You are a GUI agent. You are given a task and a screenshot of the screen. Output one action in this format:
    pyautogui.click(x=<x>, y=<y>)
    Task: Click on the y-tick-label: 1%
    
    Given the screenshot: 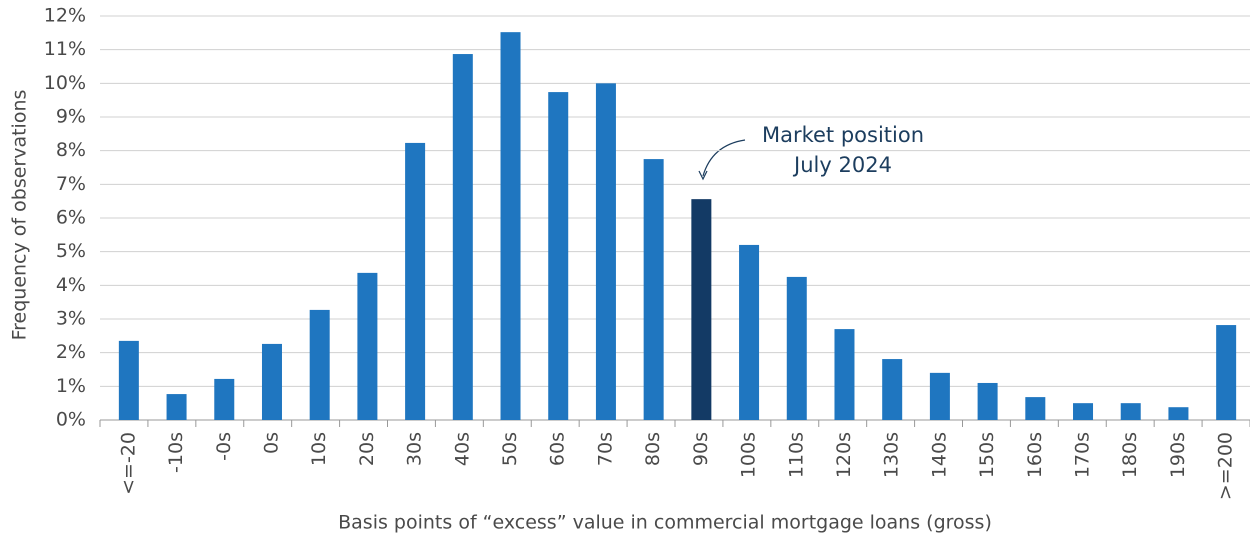 What is the action you would take?
    pyautogui.click(x=71, y=386)
    